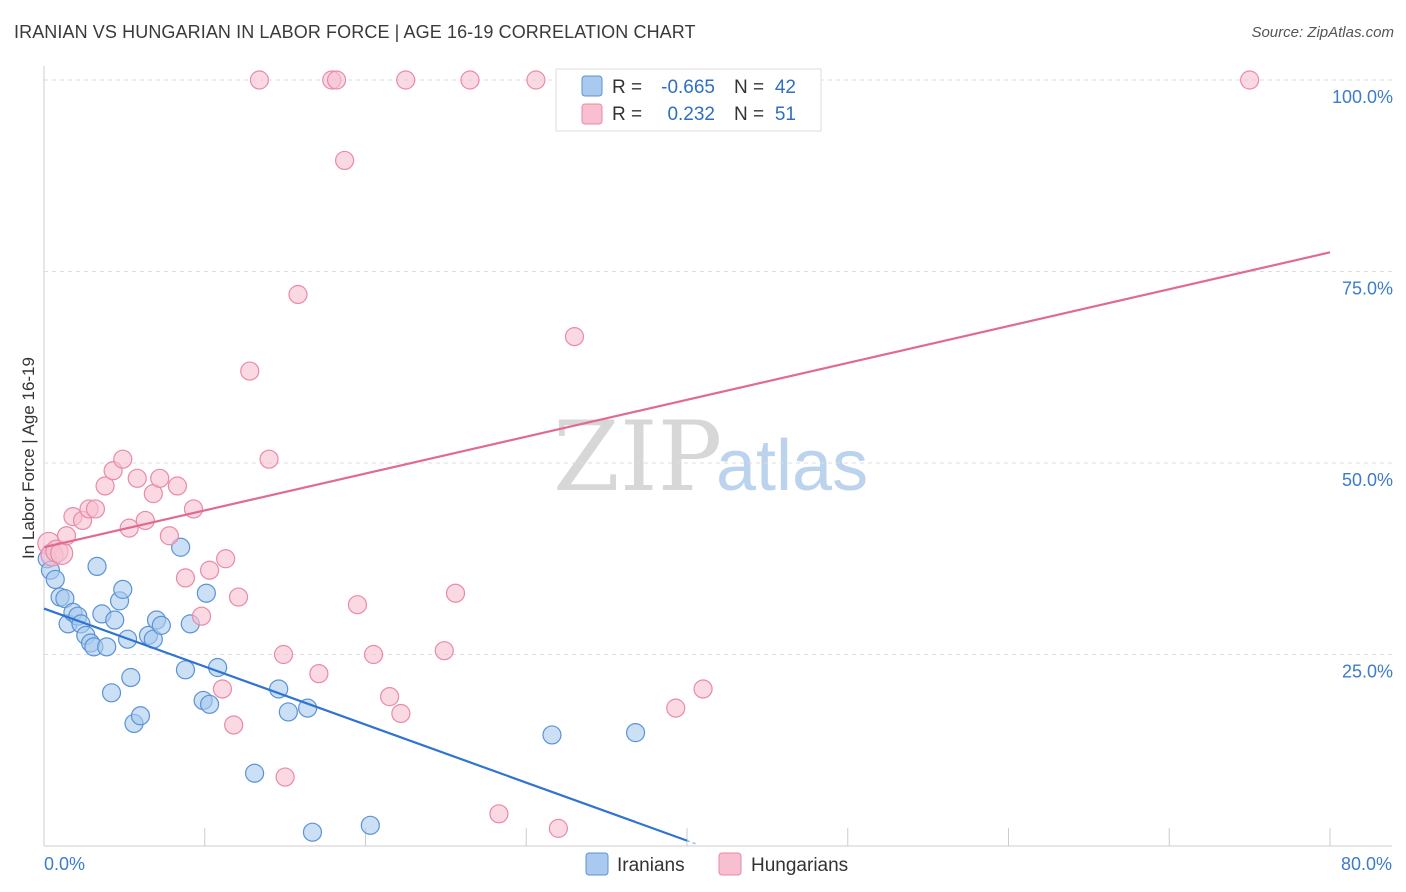 This screenshot has width=1406, height=892. Describe the element at coordinates (592, 114) in the screenshot. I see `legend-swatch-hungarians` at that location.